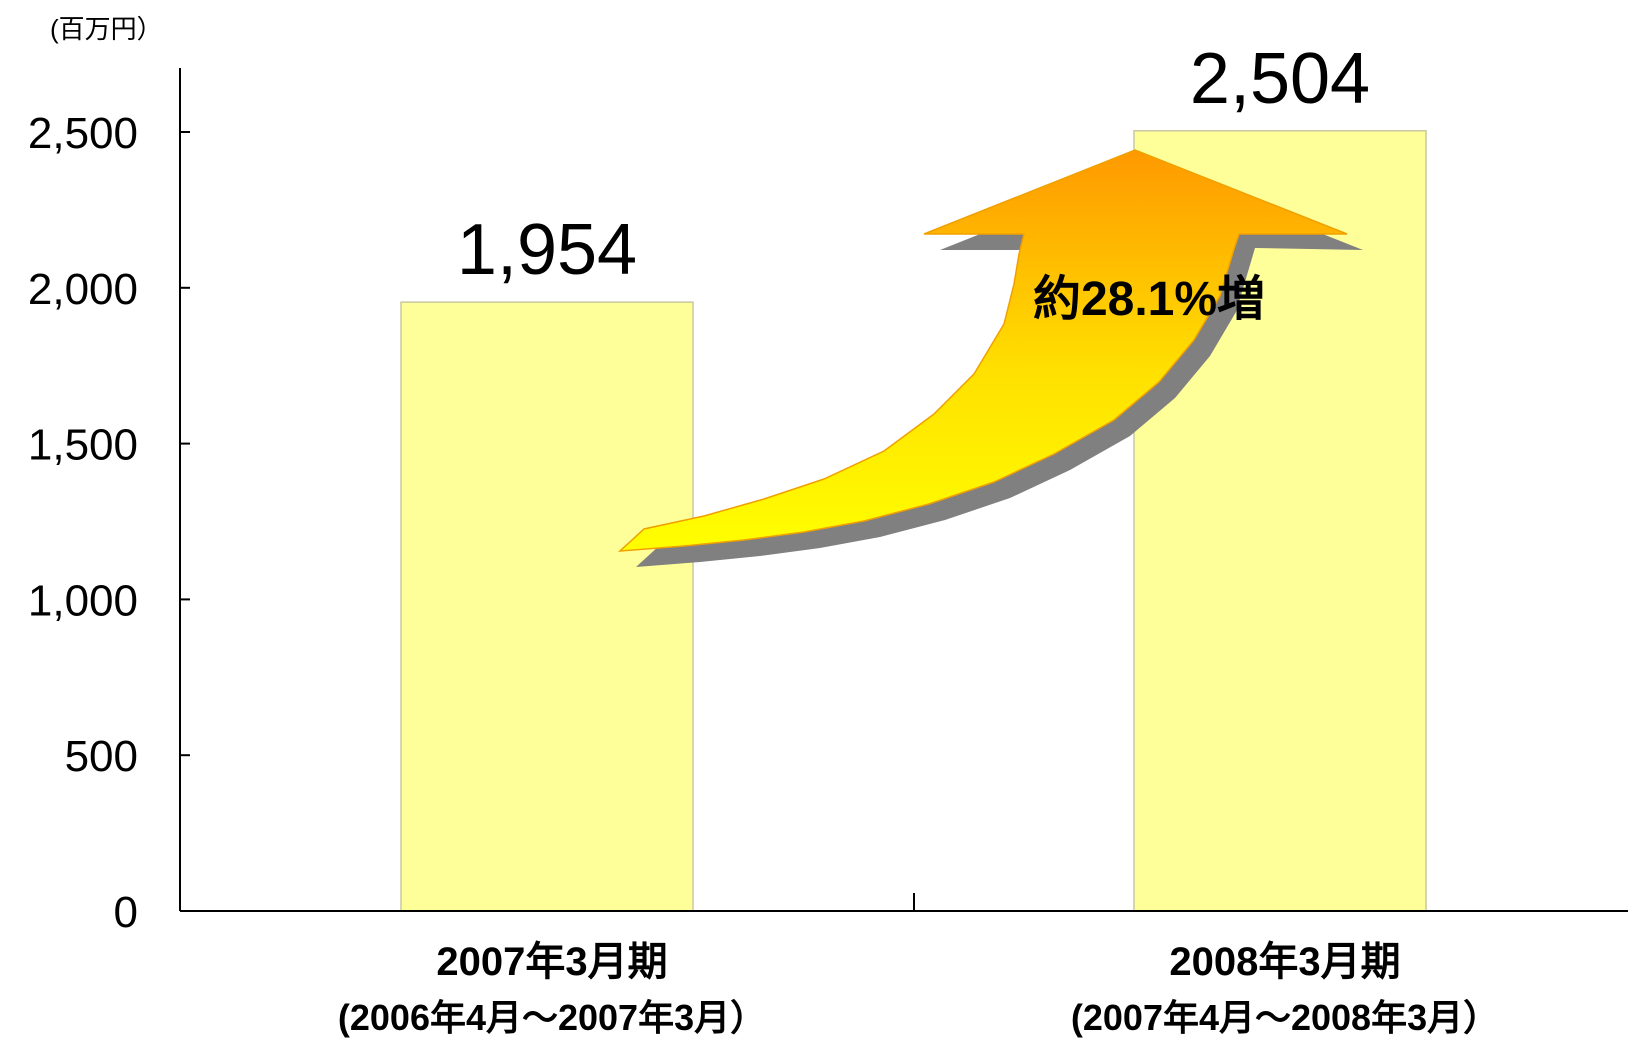  I want to click on y-axis-unit-label: (百万円）, so click(106, 29).